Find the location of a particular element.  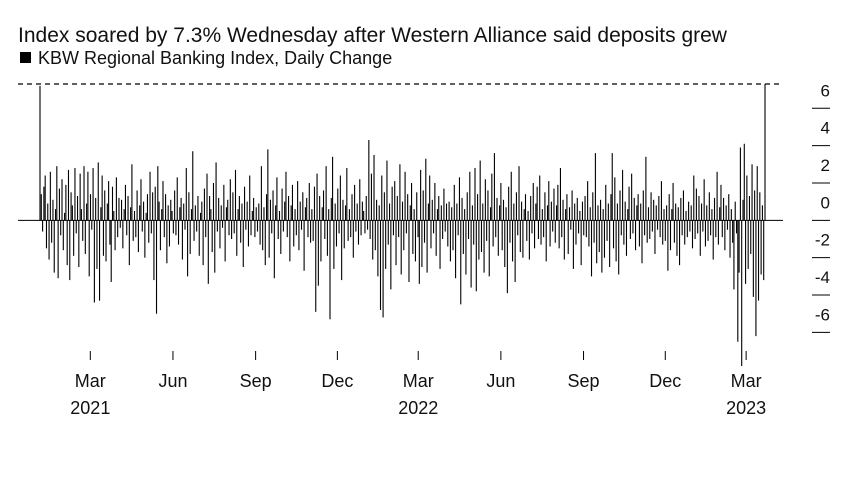

y-tick-label: 2 is located at coordinates (825, 165).